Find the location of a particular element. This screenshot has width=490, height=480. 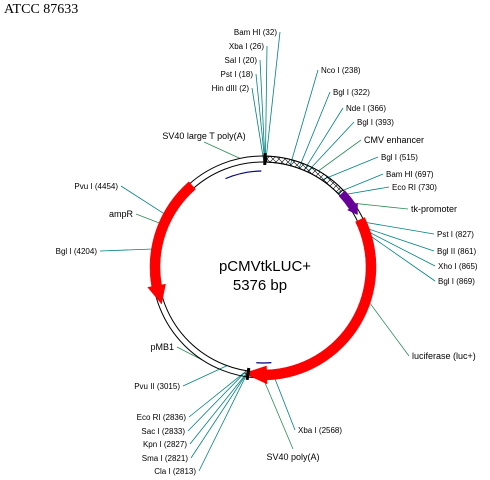

site-label-bgli-869: Bgl I (869) is located at coordinates (456, 281).